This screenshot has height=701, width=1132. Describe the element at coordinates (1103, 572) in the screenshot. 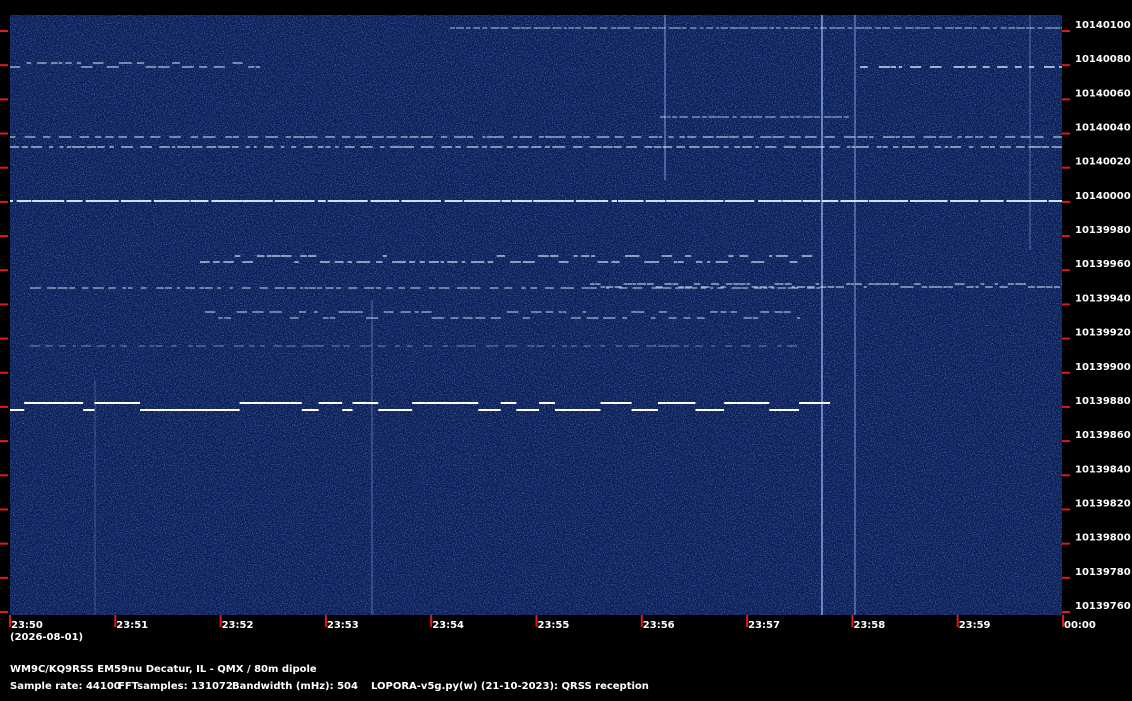

I see `y-tick-label: 10139780` at that location.